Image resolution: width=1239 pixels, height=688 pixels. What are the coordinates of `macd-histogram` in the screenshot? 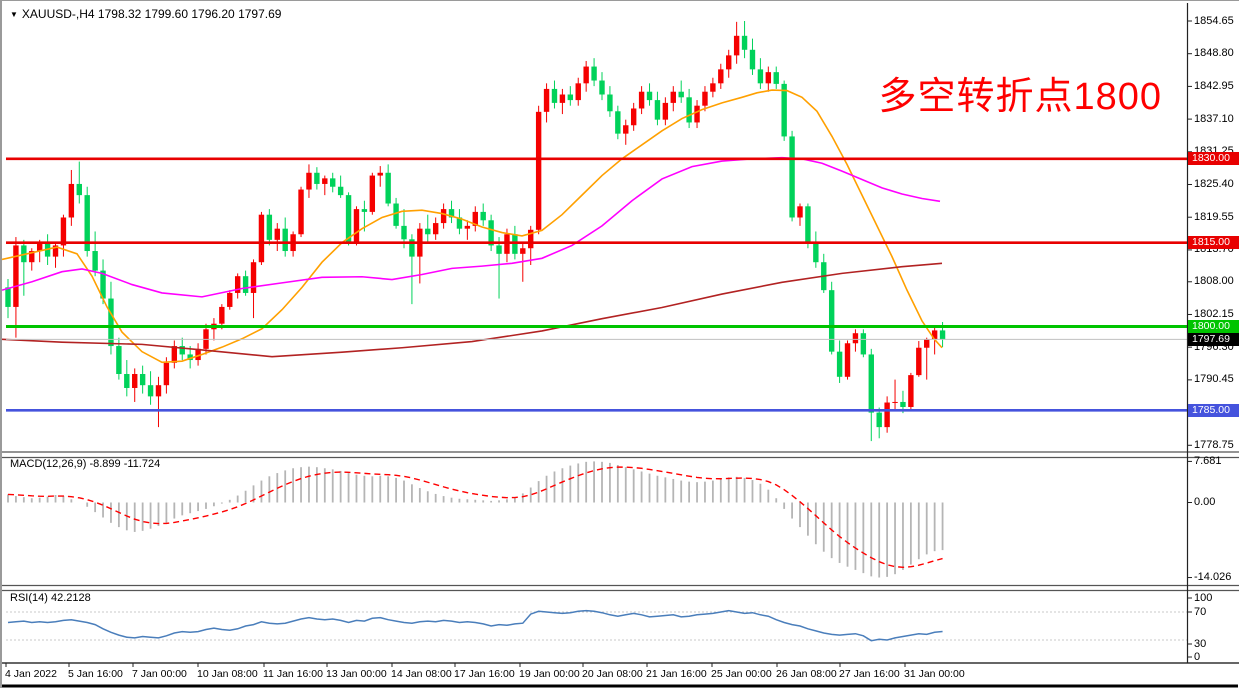 It's located at (475, 519).